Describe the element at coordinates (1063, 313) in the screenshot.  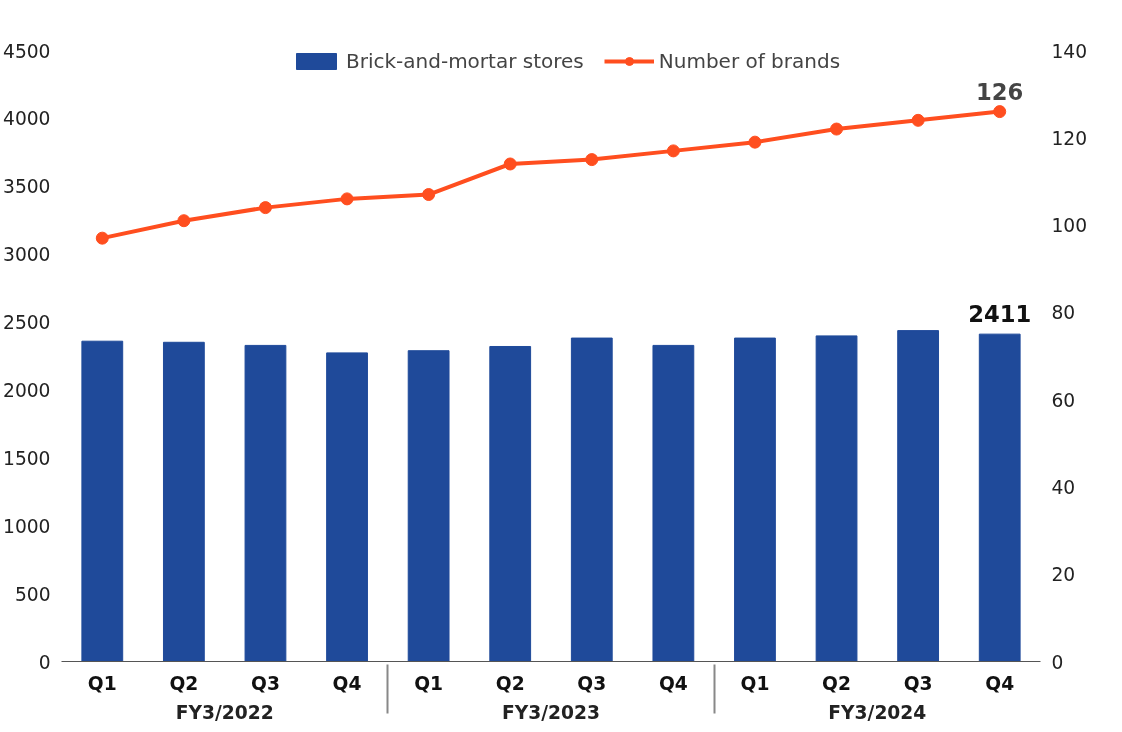
I see `y2-tick-label: 80` at that location.